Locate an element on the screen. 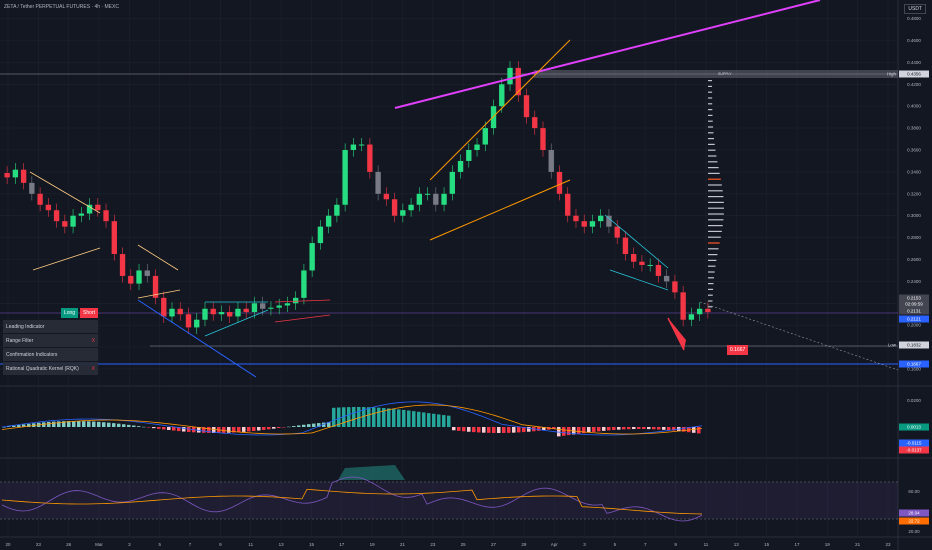 This screenshot has height=550, width=932. y-tick-label: 0.2000 is located at coordinates (914, 325).